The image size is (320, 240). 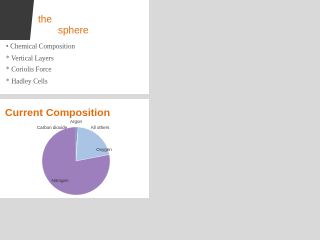 I want to click on slice-label: Carbon dioxide, so click(x=52, y=127).